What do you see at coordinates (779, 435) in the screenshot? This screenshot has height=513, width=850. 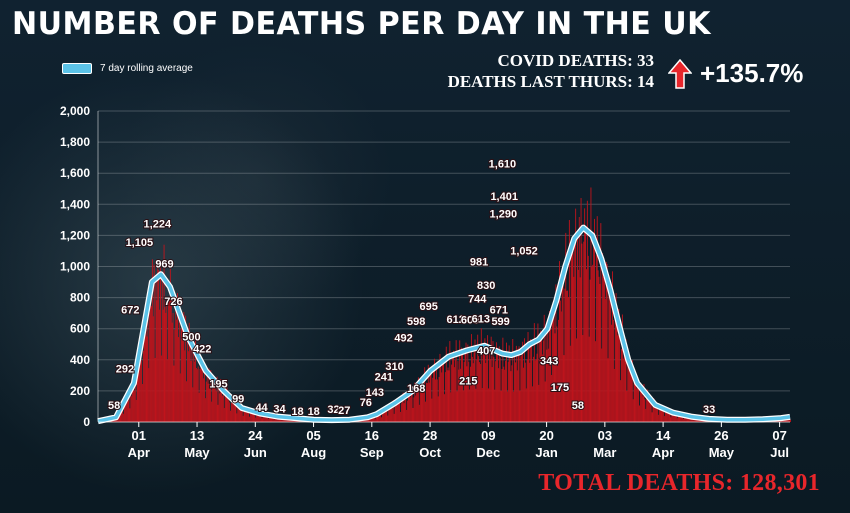 I see `x-tick-day: 07` at bounding box center [779, 435].